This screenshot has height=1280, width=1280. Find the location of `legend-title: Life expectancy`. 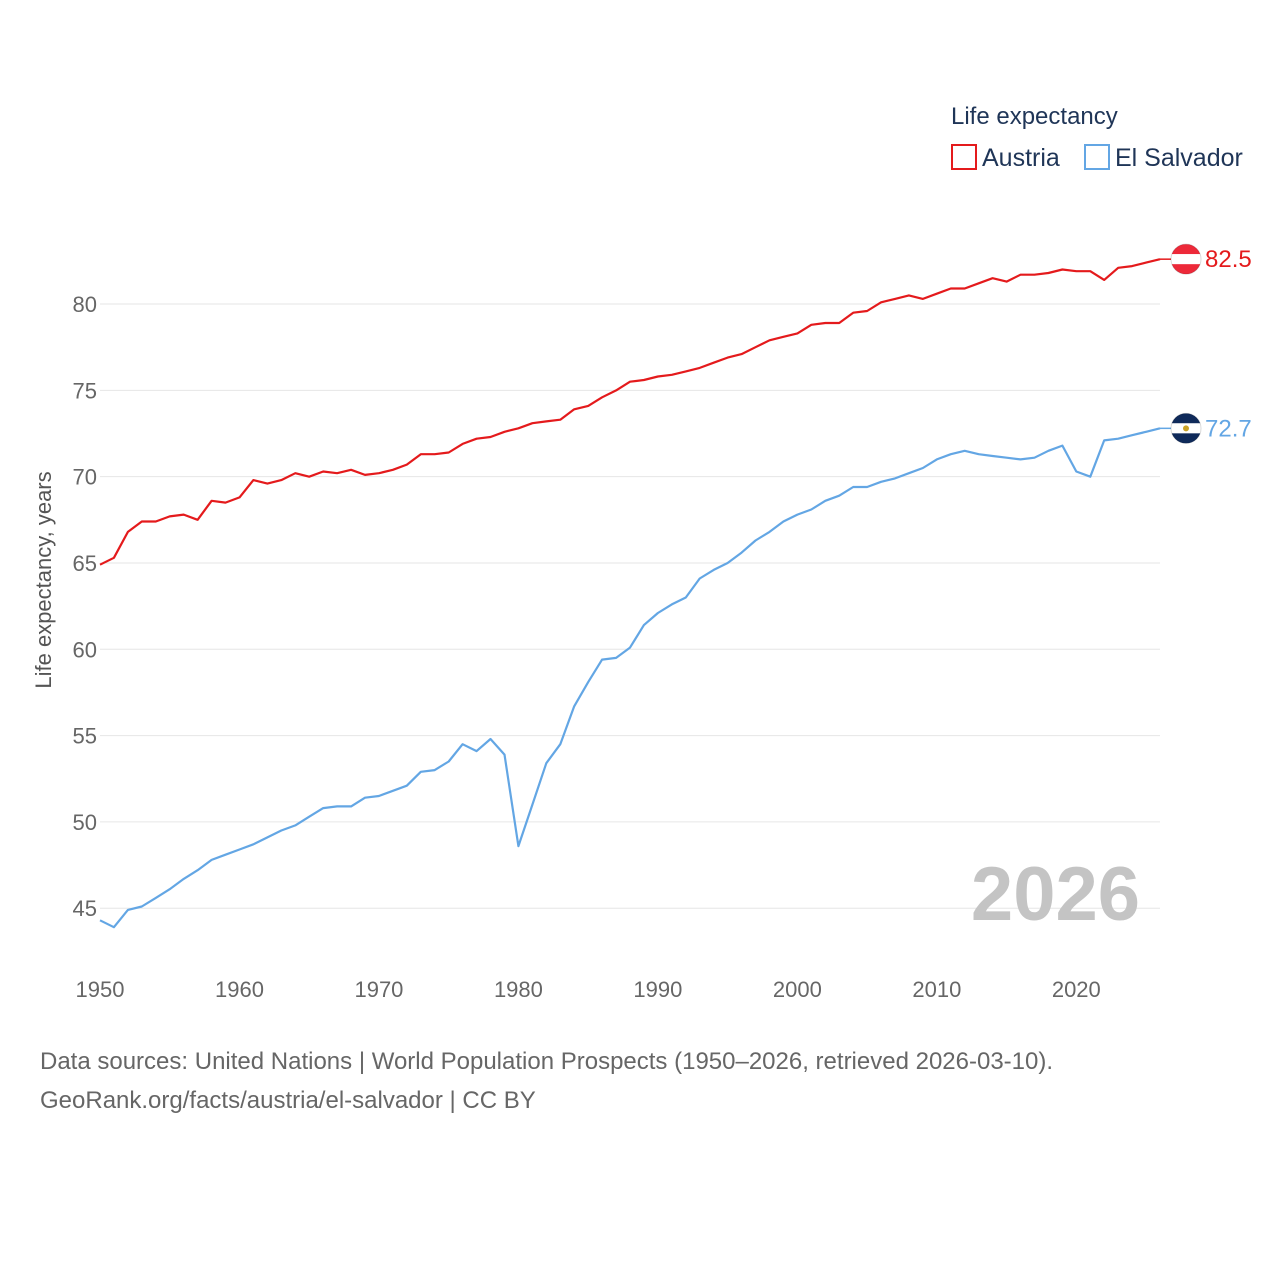

legend-title: Life expectancy is located at coordinates (1034, 116).